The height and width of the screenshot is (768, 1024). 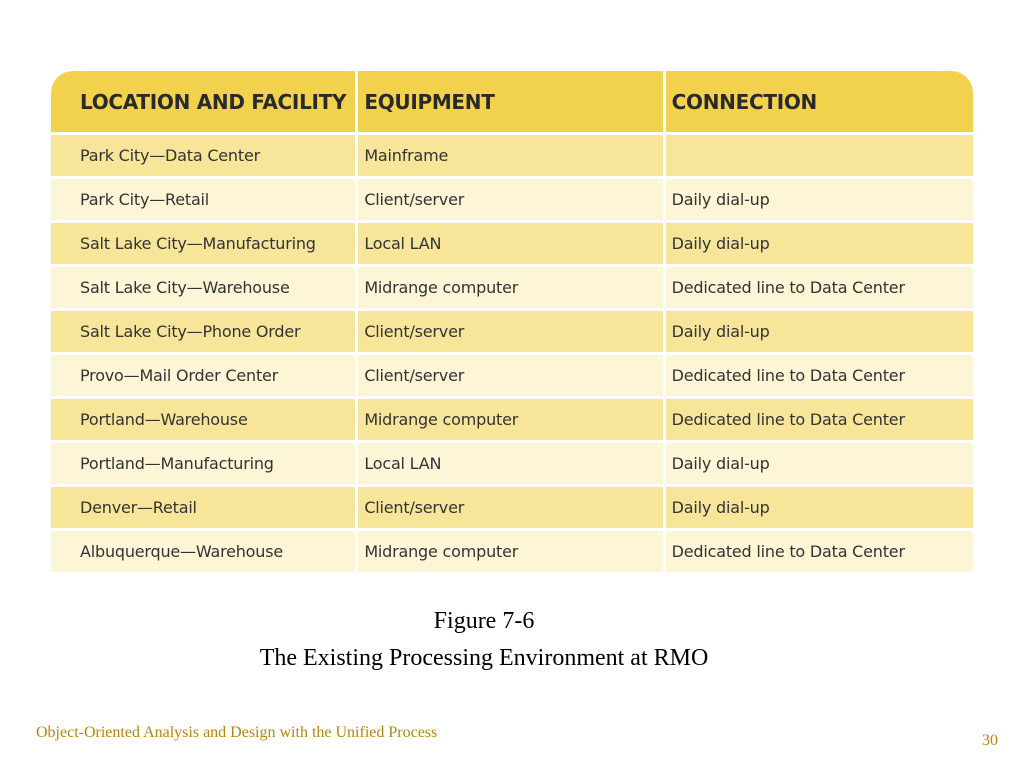 What do you see at coordinates (205, 103) in the screenshot?
I see `column-header-location: LOCATION AND FACILITY` at bounding box center [205, 103].